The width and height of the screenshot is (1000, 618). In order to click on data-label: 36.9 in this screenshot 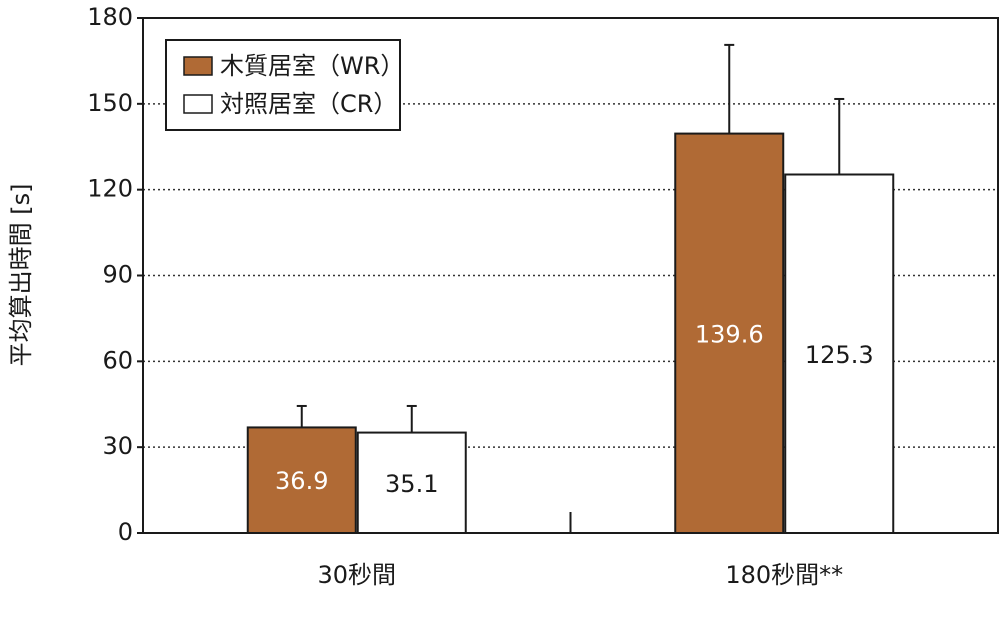, I will do `click(301, 481)`.